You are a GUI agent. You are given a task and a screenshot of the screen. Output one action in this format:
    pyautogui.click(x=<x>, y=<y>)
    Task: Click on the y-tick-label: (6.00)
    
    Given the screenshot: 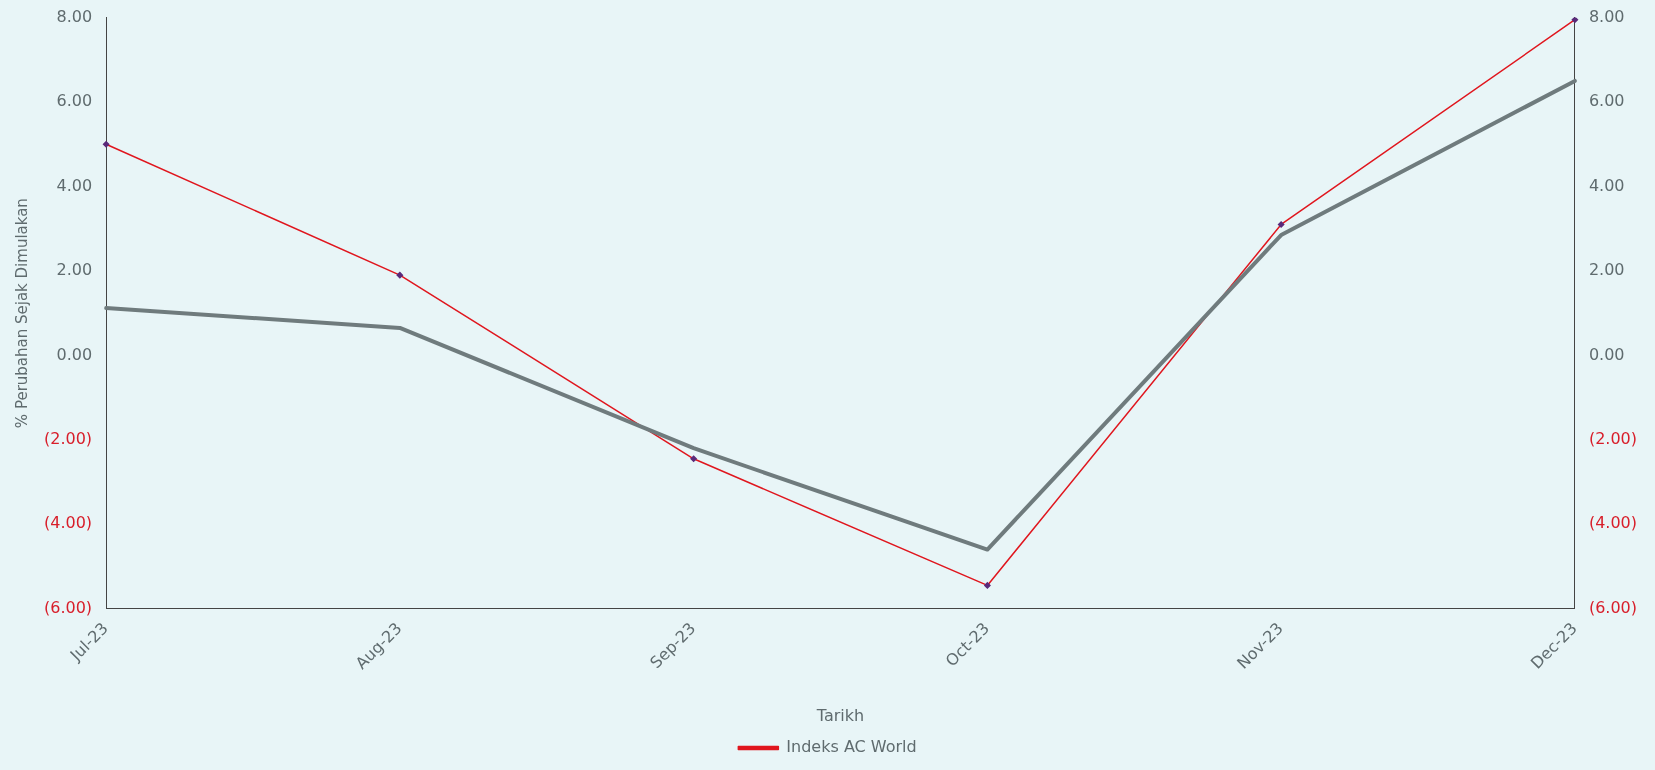 What is the action you would take?
    pyautogui.click(x=68, y=607)
    